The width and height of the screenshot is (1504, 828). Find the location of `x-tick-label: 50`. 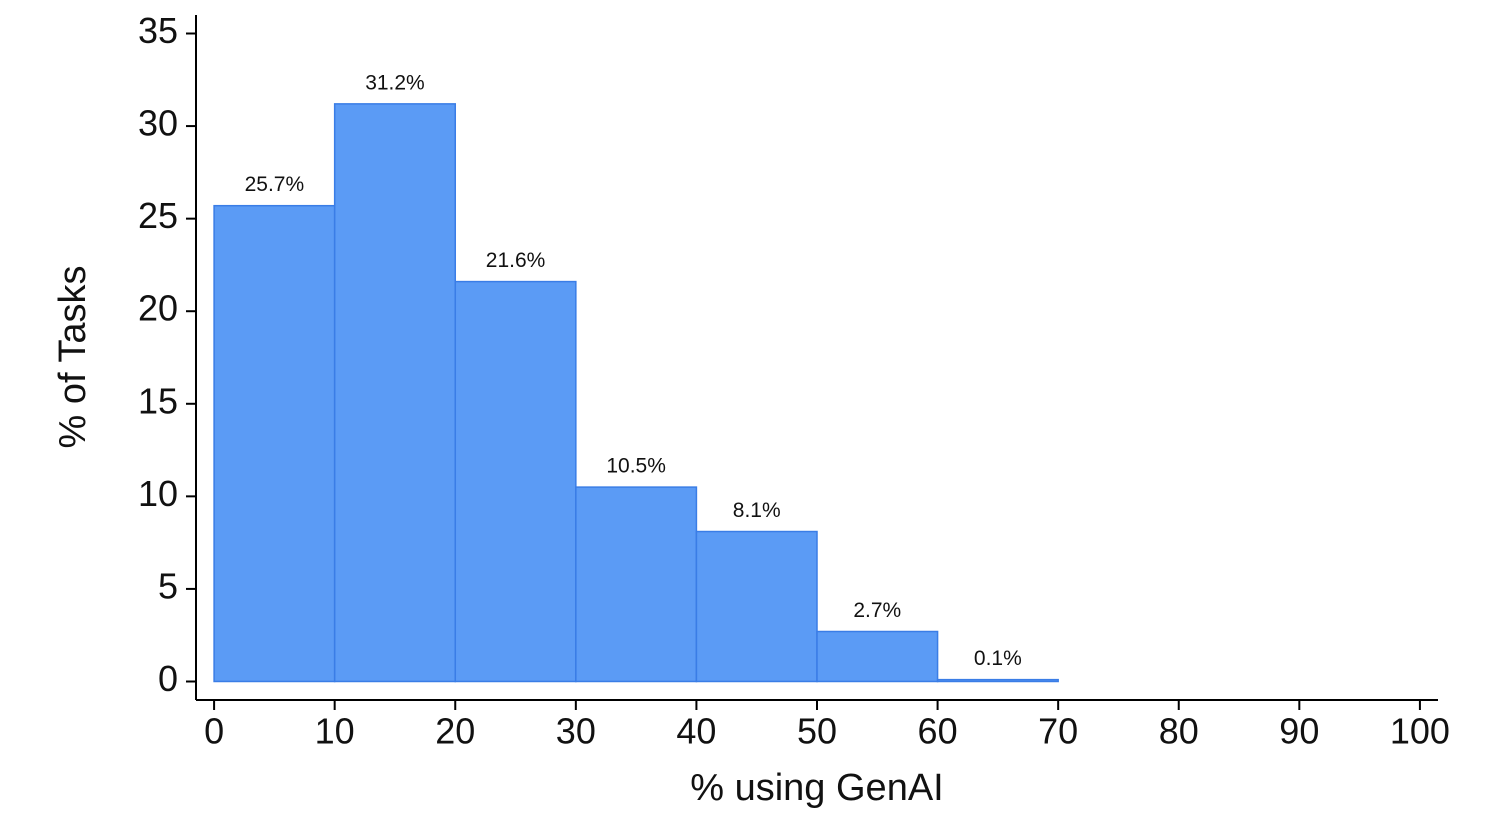

x-tick-label: 50 is located at coordinates (817, 731).